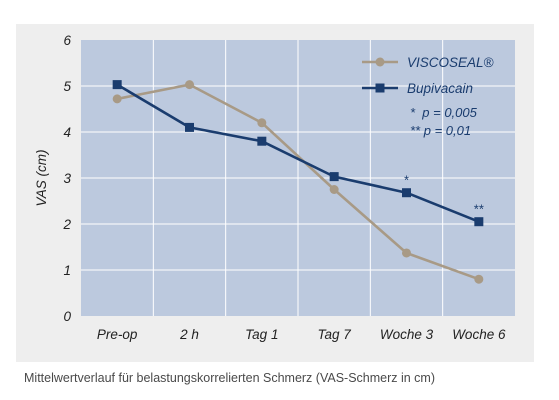 Image resolution: width=559 pixels, height=400 pixels. What do you see at coordinates (117, 99) in the screenshot?
I see `point-viscoseal-pre-op` at bounding box center [117, 99].